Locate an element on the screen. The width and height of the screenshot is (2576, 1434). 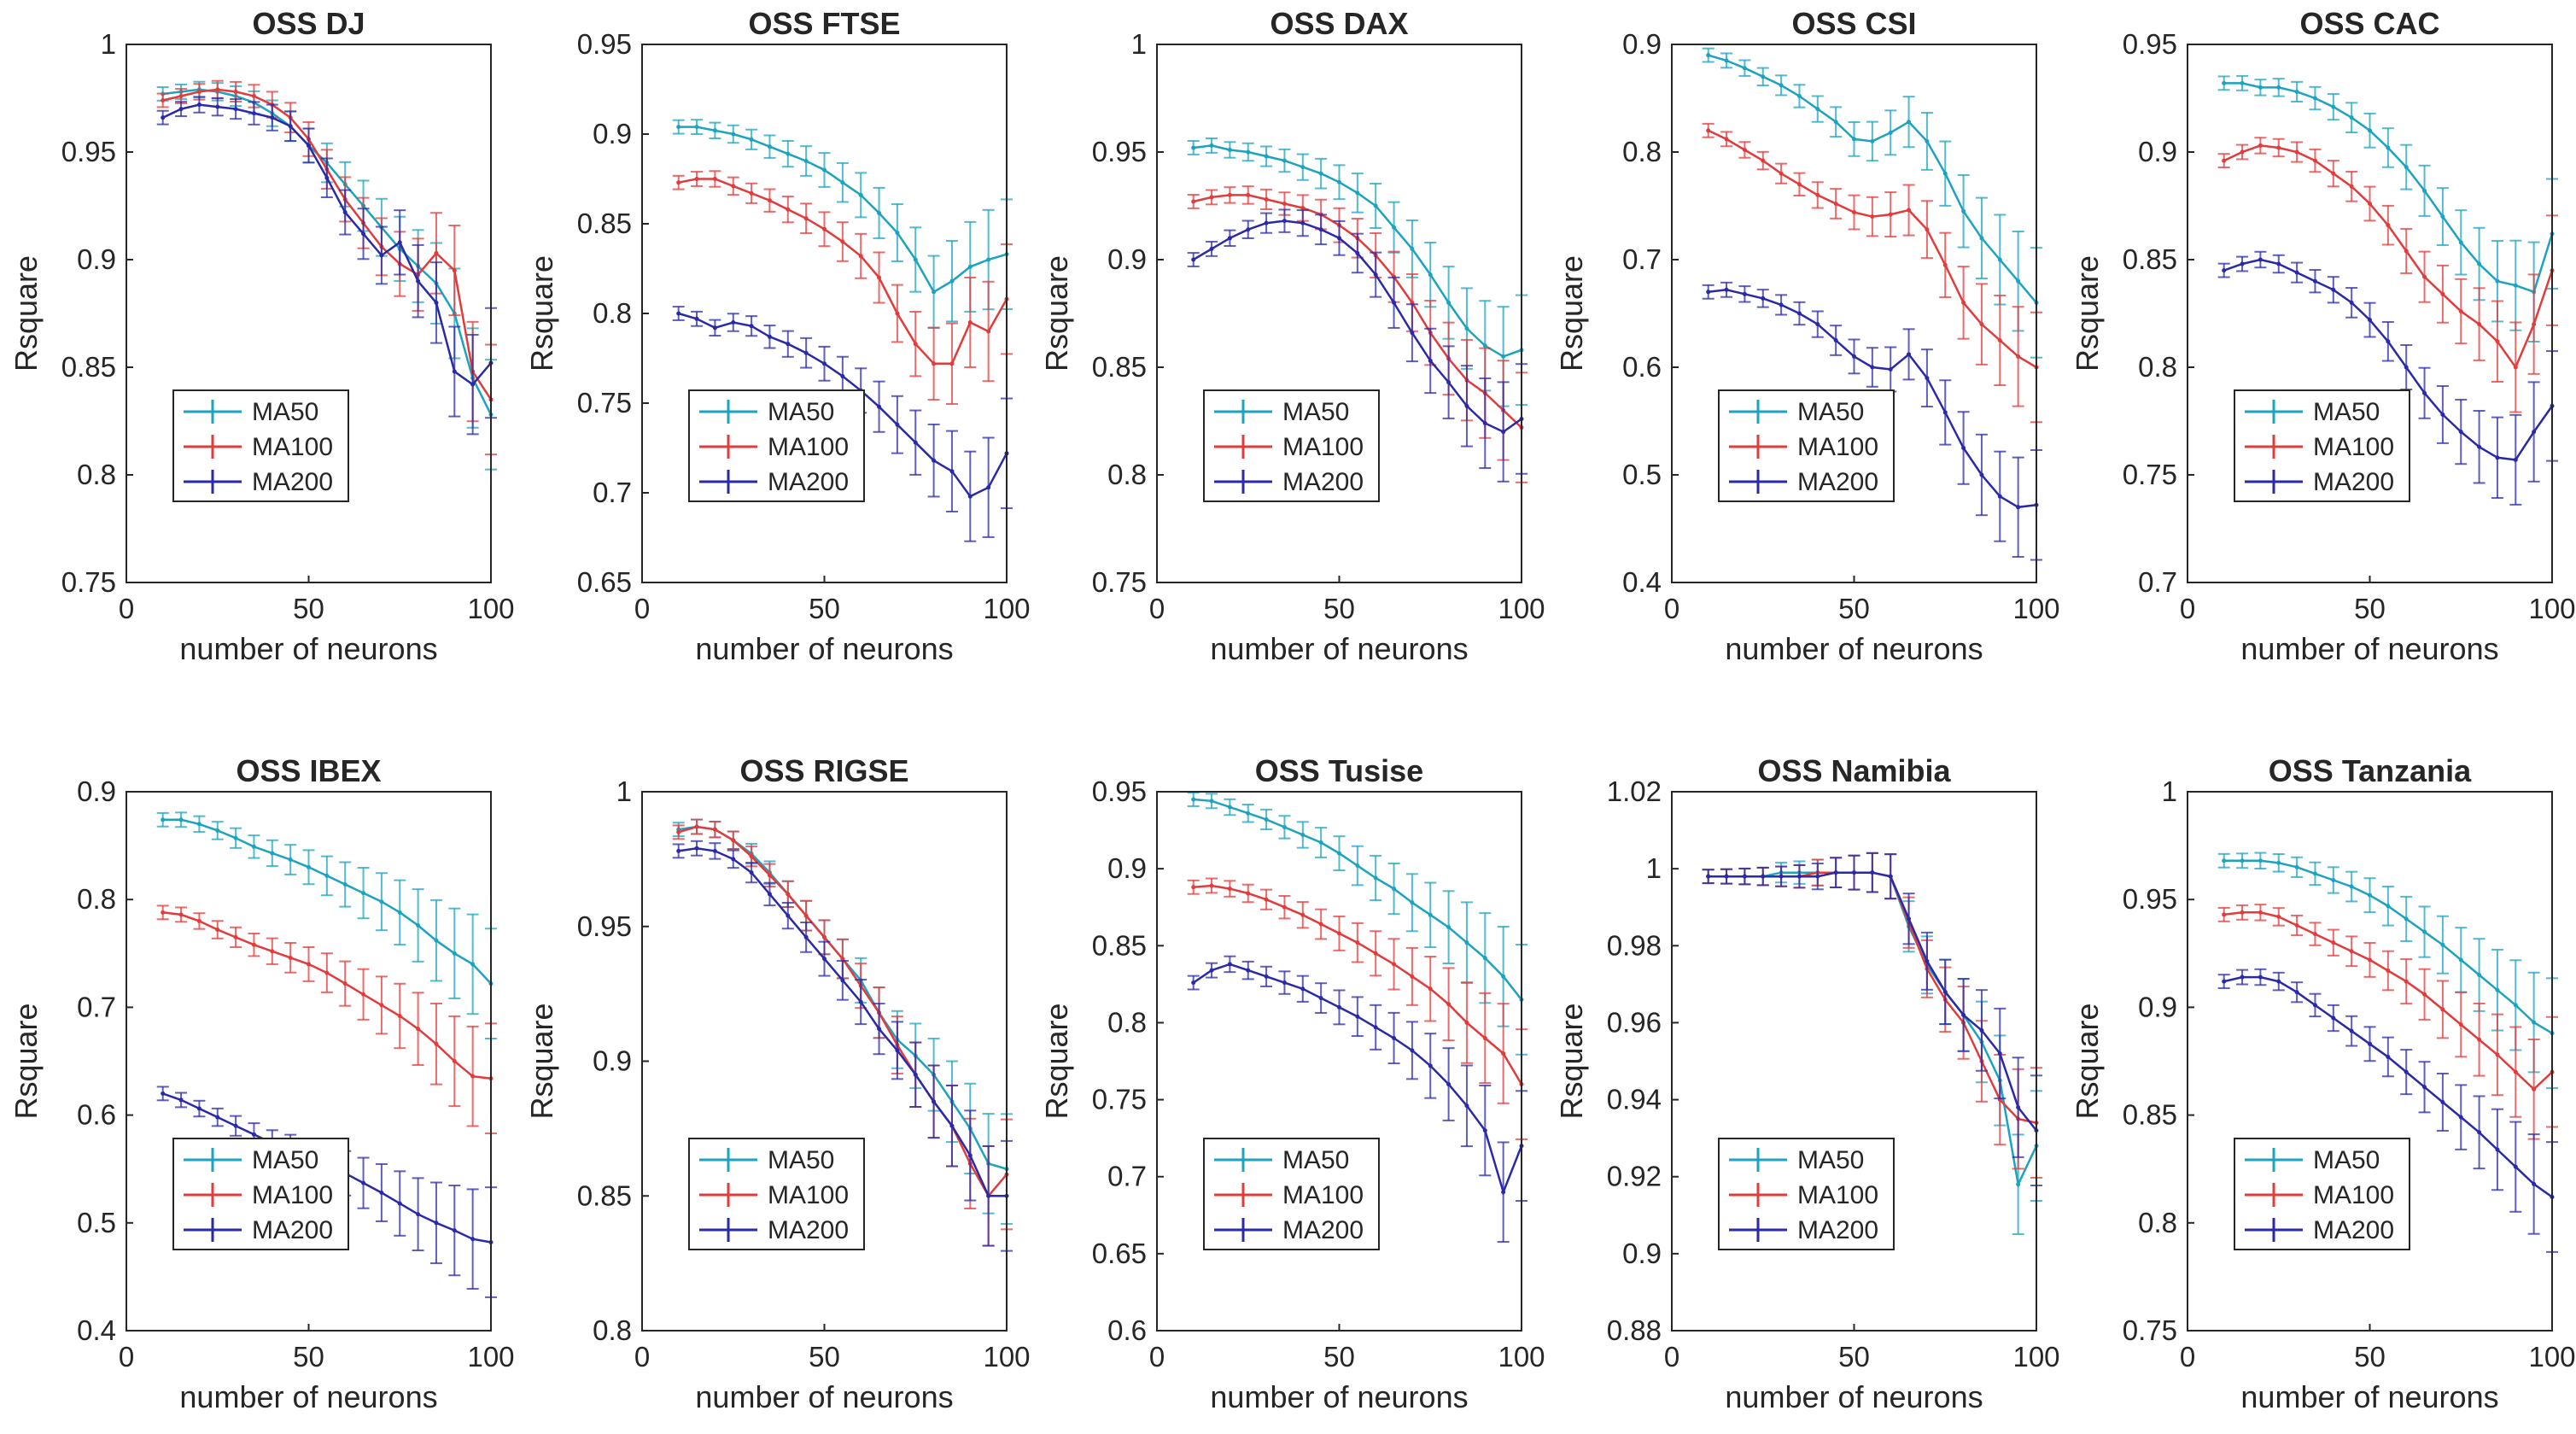
series-ma200 is located at coordinates (1357, 1099).